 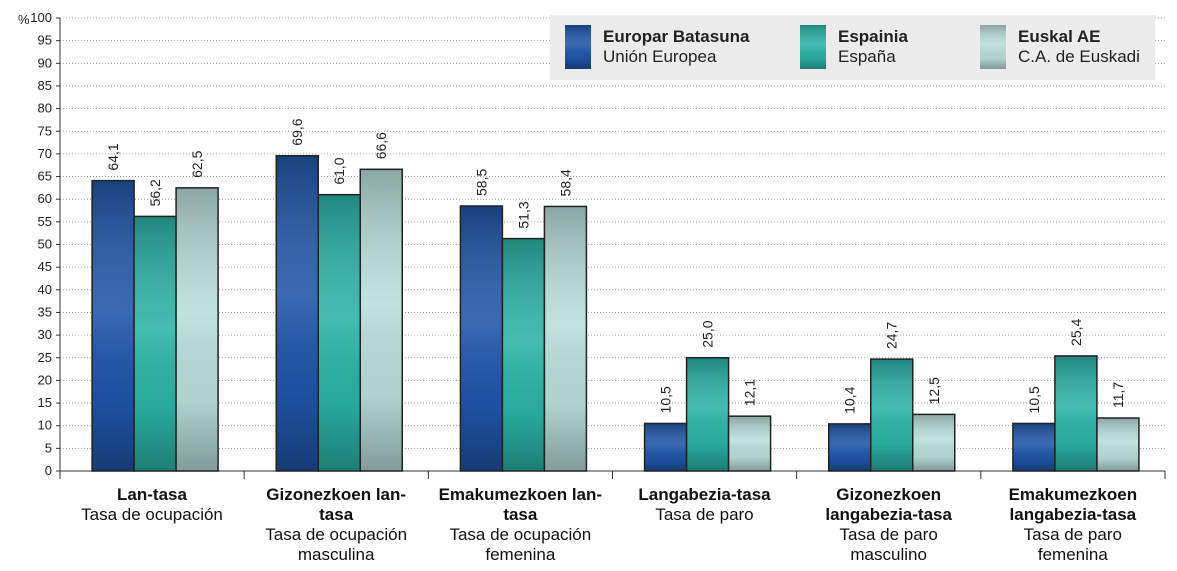 What do you see at coordinates (45, 357) in the screenshot?
I see `y-tick-label: 25` at bounding box center [45, 357].